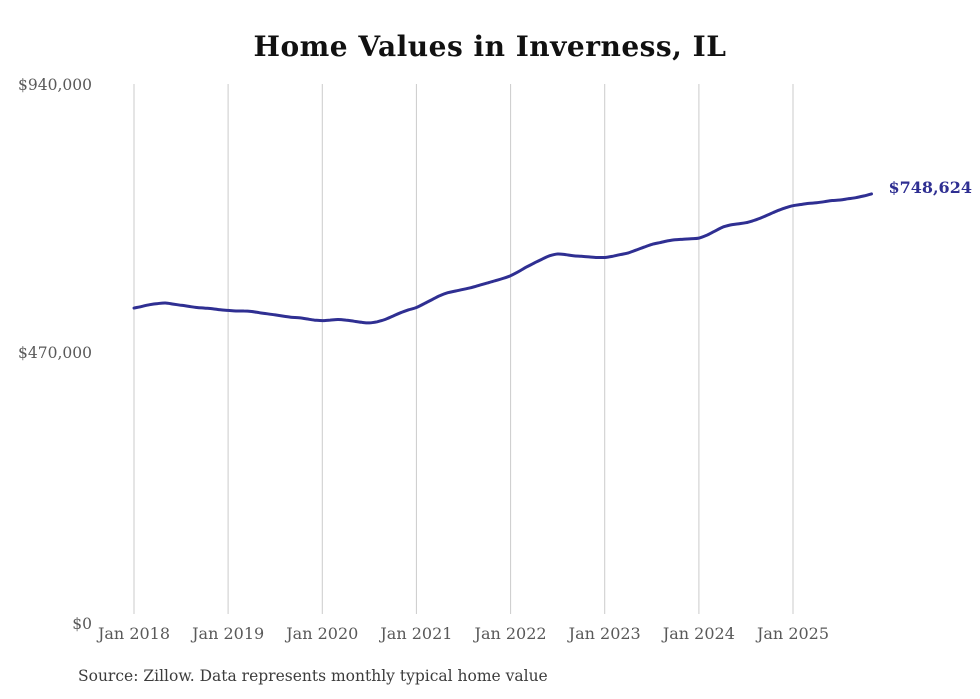 This screenshot has height=699, width=980. Describe the element at coordinates (502, 258) in the screenshot. I see `home-value-line` at that location.